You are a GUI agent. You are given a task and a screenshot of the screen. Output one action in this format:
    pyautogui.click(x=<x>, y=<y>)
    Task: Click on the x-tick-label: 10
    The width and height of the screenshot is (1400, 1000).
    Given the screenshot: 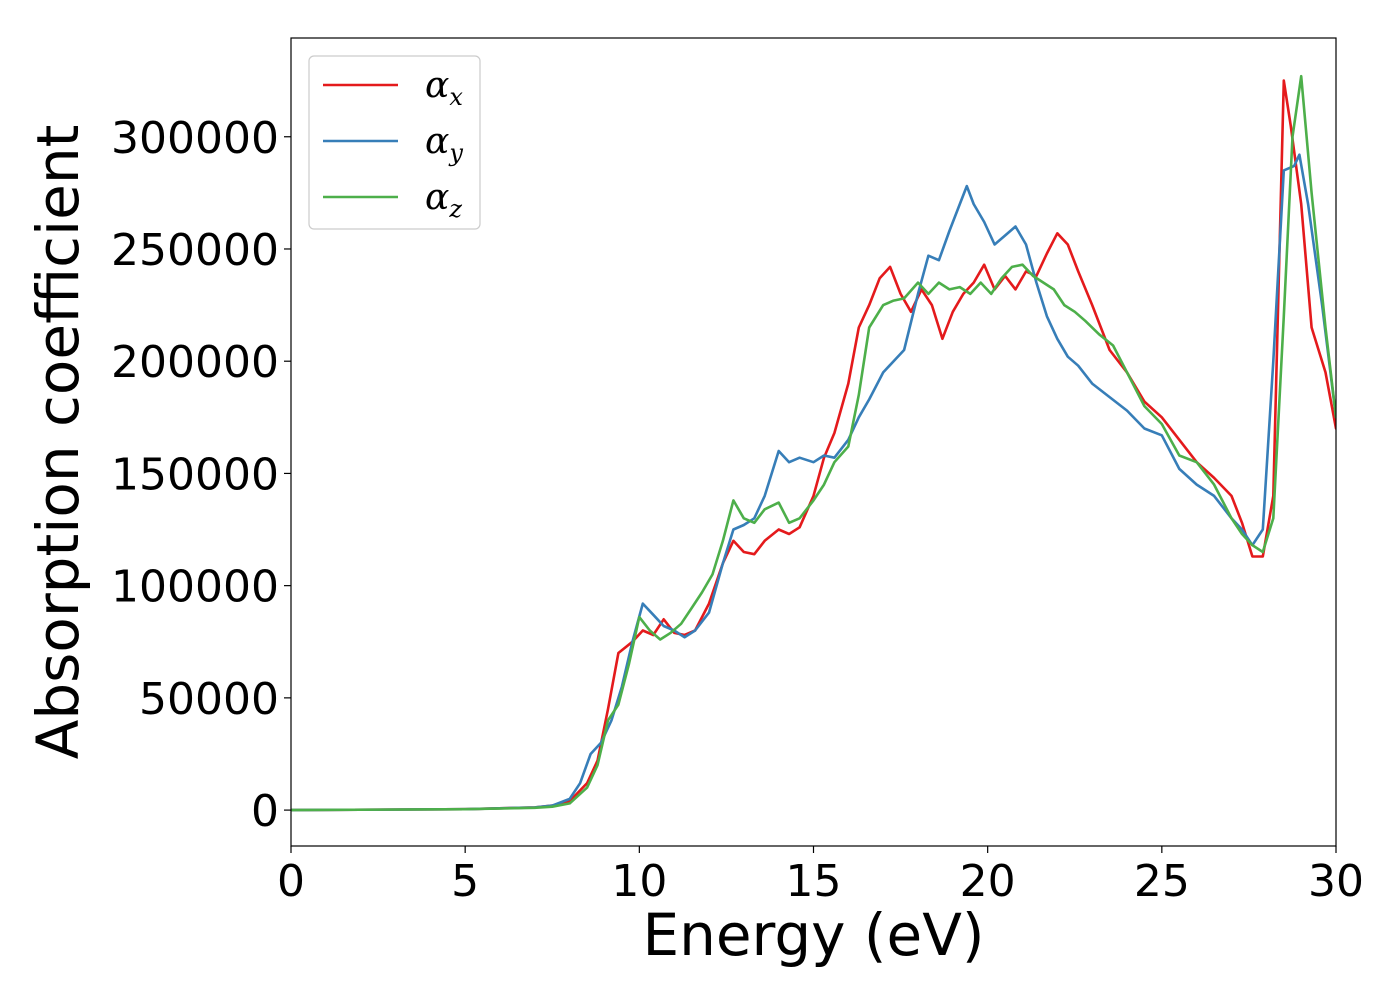 What is the action you would take?
    pyautogui.click(x=639, y=881)
    